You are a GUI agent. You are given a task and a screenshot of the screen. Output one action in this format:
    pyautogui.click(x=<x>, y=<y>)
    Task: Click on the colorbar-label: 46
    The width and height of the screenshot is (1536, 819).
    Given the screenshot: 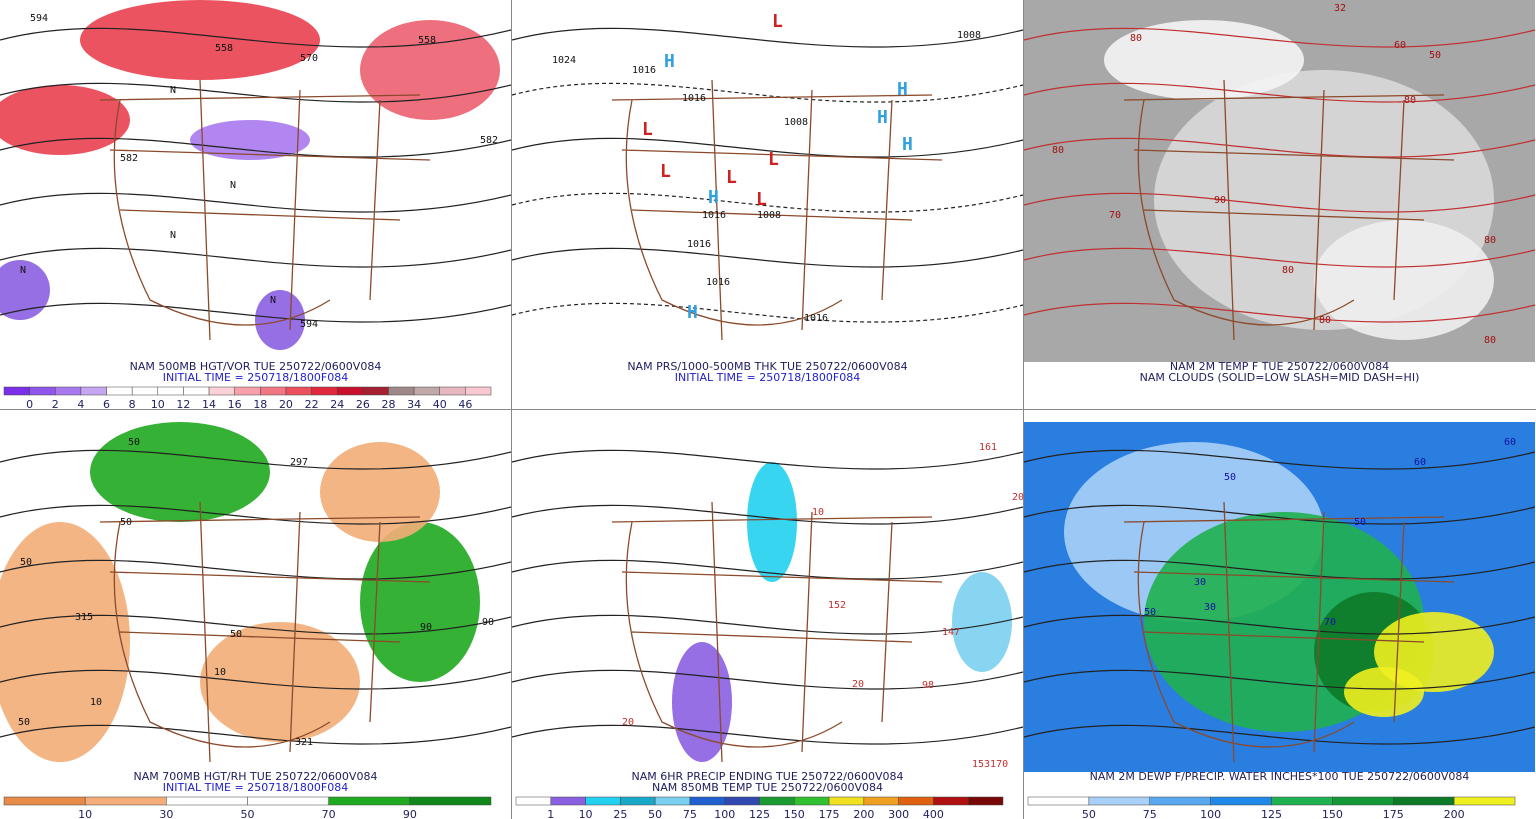 What is the action you would take?
    pyautogui.click(x=465, y=404)
    